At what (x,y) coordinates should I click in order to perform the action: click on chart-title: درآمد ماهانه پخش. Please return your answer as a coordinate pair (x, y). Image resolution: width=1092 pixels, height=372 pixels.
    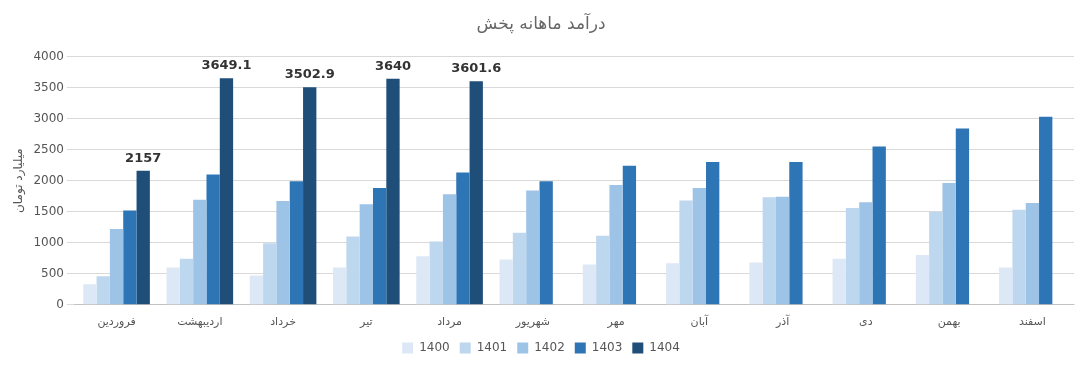
    Looking at the image, I should click on (541, 22).